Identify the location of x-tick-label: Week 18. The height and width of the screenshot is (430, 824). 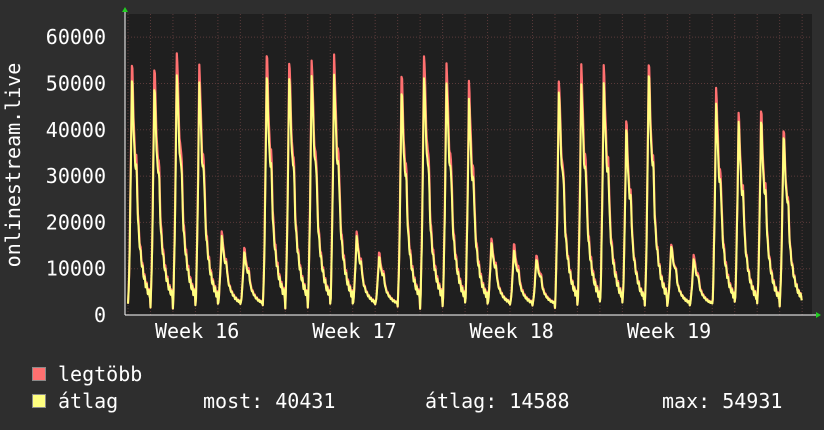
(512, 331).